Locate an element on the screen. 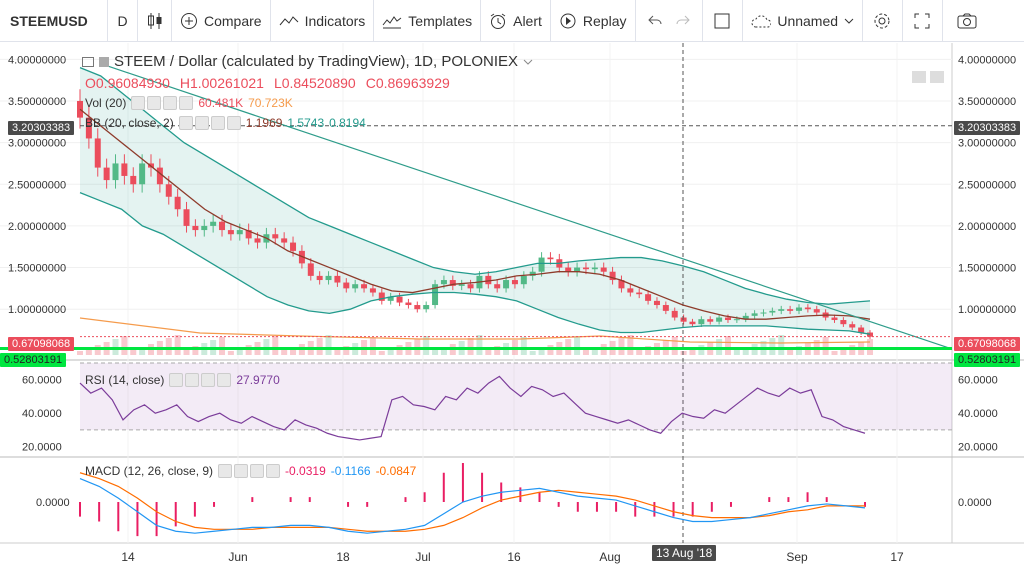  chevron-down-icon is located at coordinates (528, 62).